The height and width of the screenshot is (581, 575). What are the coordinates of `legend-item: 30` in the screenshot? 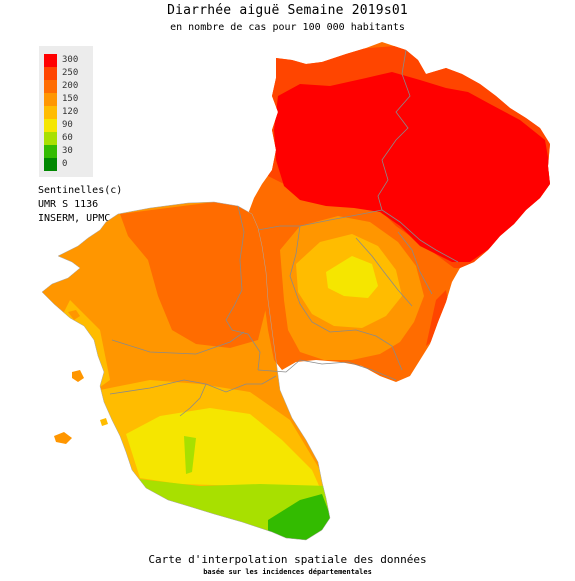 It's located at (66, 151).